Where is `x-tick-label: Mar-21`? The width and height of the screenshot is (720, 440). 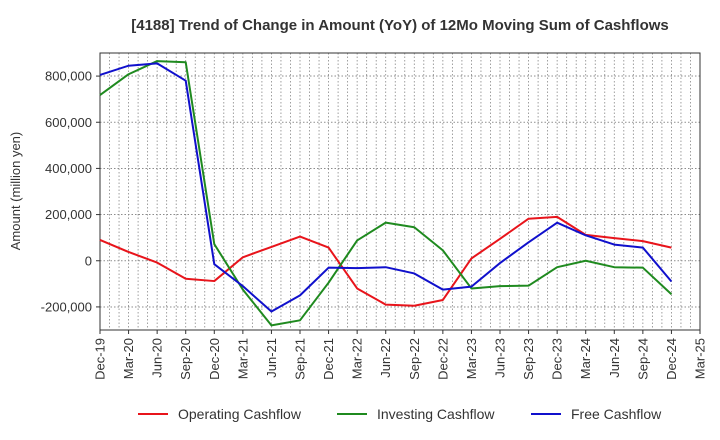 x-tick-label: Mar-21 is located at coordinates (242, 358).